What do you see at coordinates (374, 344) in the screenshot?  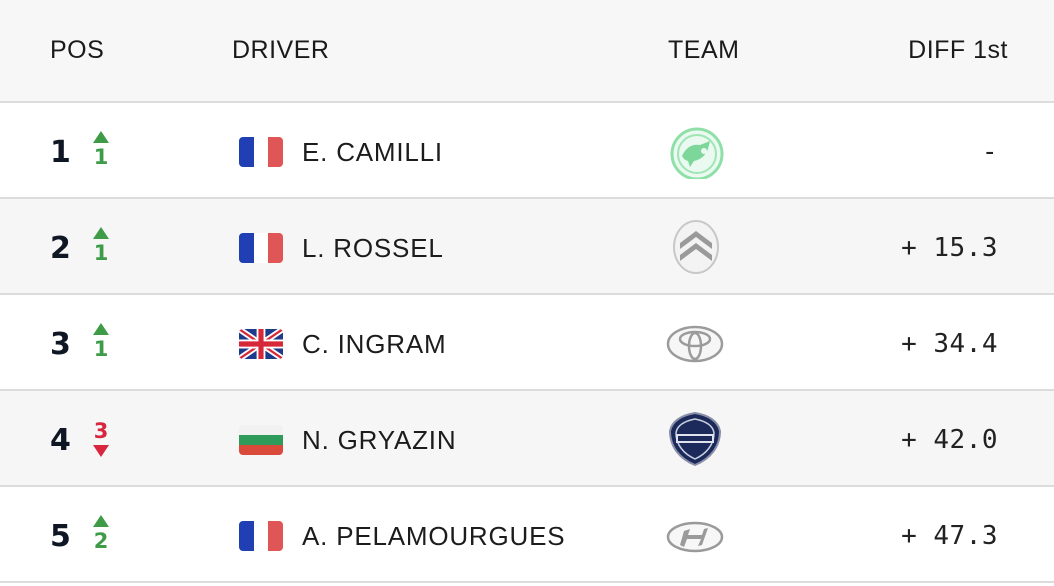 I see `driver-name: C. INGRAM` at bounding box center [374, 344].